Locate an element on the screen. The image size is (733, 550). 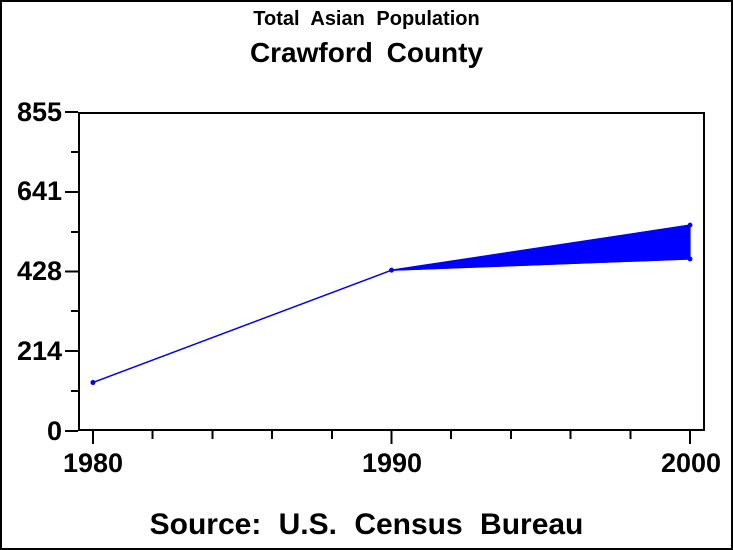
y-axis-tick-label: 214 is located at coordinates (39, 351).